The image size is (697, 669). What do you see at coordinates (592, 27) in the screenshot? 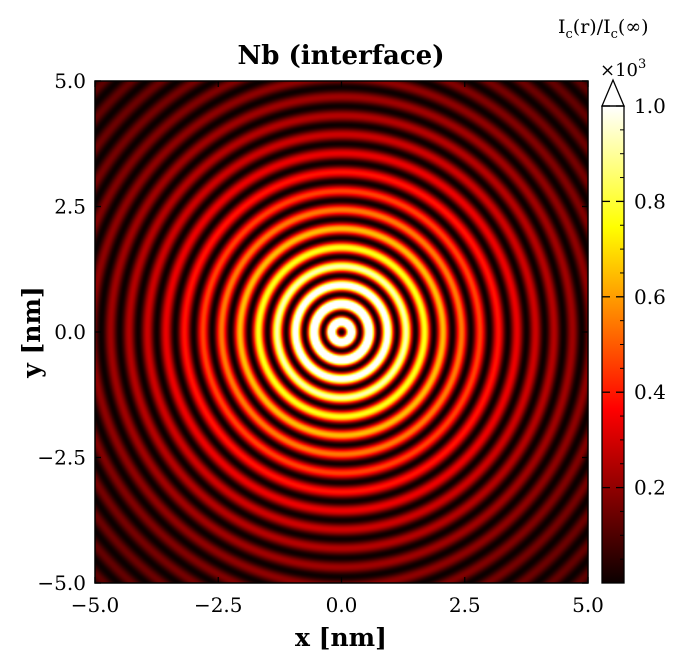
I see `colorbar-title-mid: (r)/I` at bounding box center [592, 27].